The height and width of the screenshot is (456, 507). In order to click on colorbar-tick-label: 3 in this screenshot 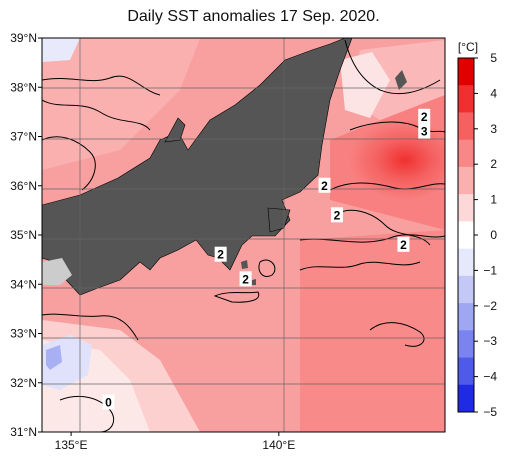, I will do `click(493, 129)`.